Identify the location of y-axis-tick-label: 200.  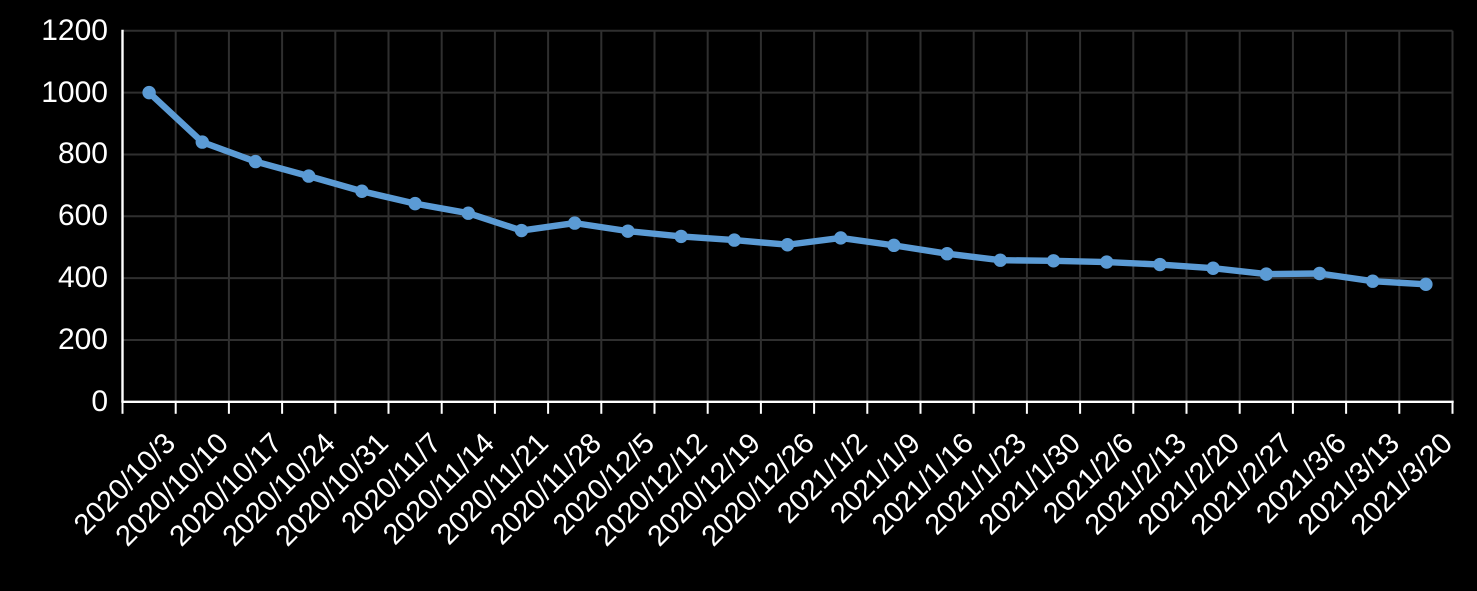
(82, 339).